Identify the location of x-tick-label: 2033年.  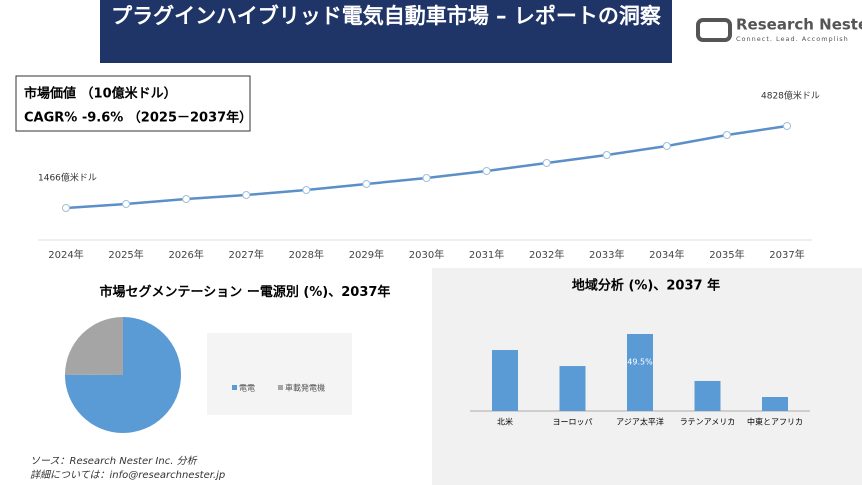
(606, 254).